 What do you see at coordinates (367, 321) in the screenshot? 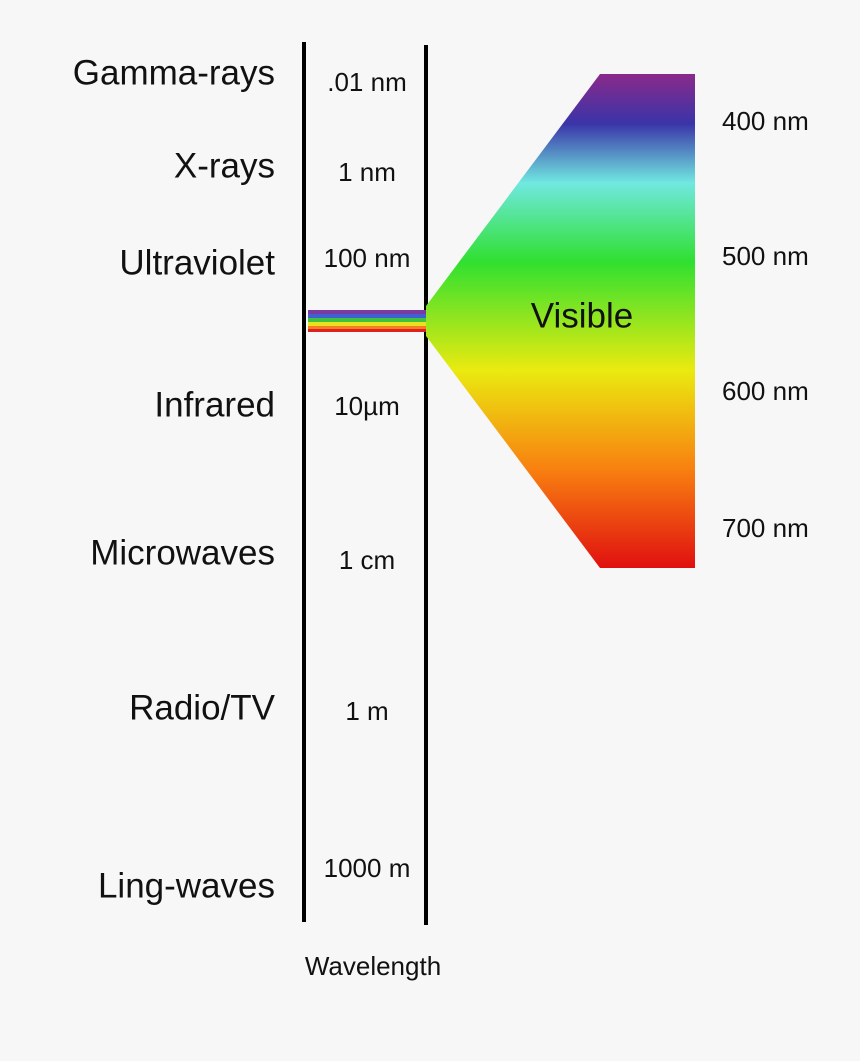
I see `rainbow-strip` at bounding box center [367, 321].